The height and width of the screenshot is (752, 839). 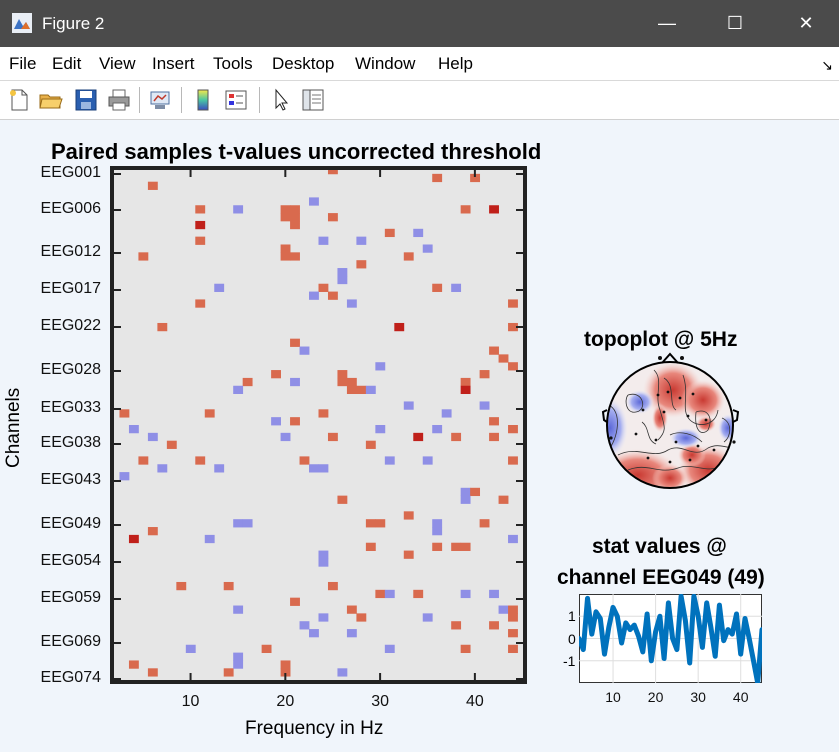 What do you see at coordinates (419, 100) in the screenshot?
I see `toolbar` at bounding box center [419, 100].